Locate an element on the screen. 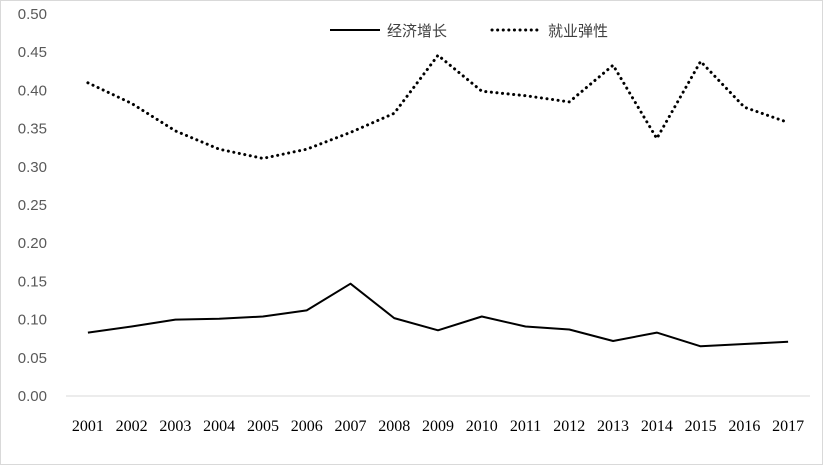 Image resolution: width=823 pixels, height=465 pixels. x-tick-label: 2004 is located at coordinates (219, 426).